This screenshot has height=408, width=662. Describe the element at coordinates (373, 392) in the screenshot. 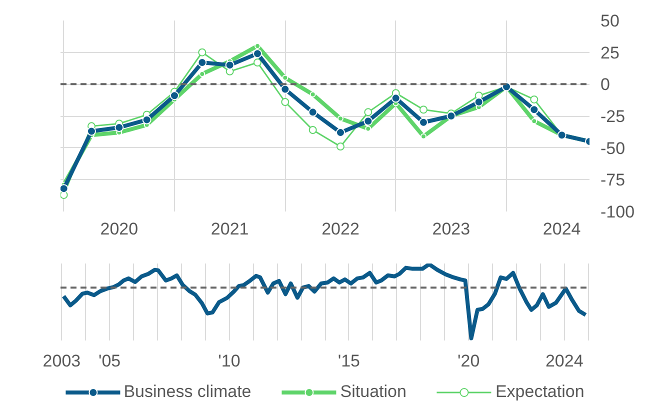

I see `legend-label: Situation` at that location.